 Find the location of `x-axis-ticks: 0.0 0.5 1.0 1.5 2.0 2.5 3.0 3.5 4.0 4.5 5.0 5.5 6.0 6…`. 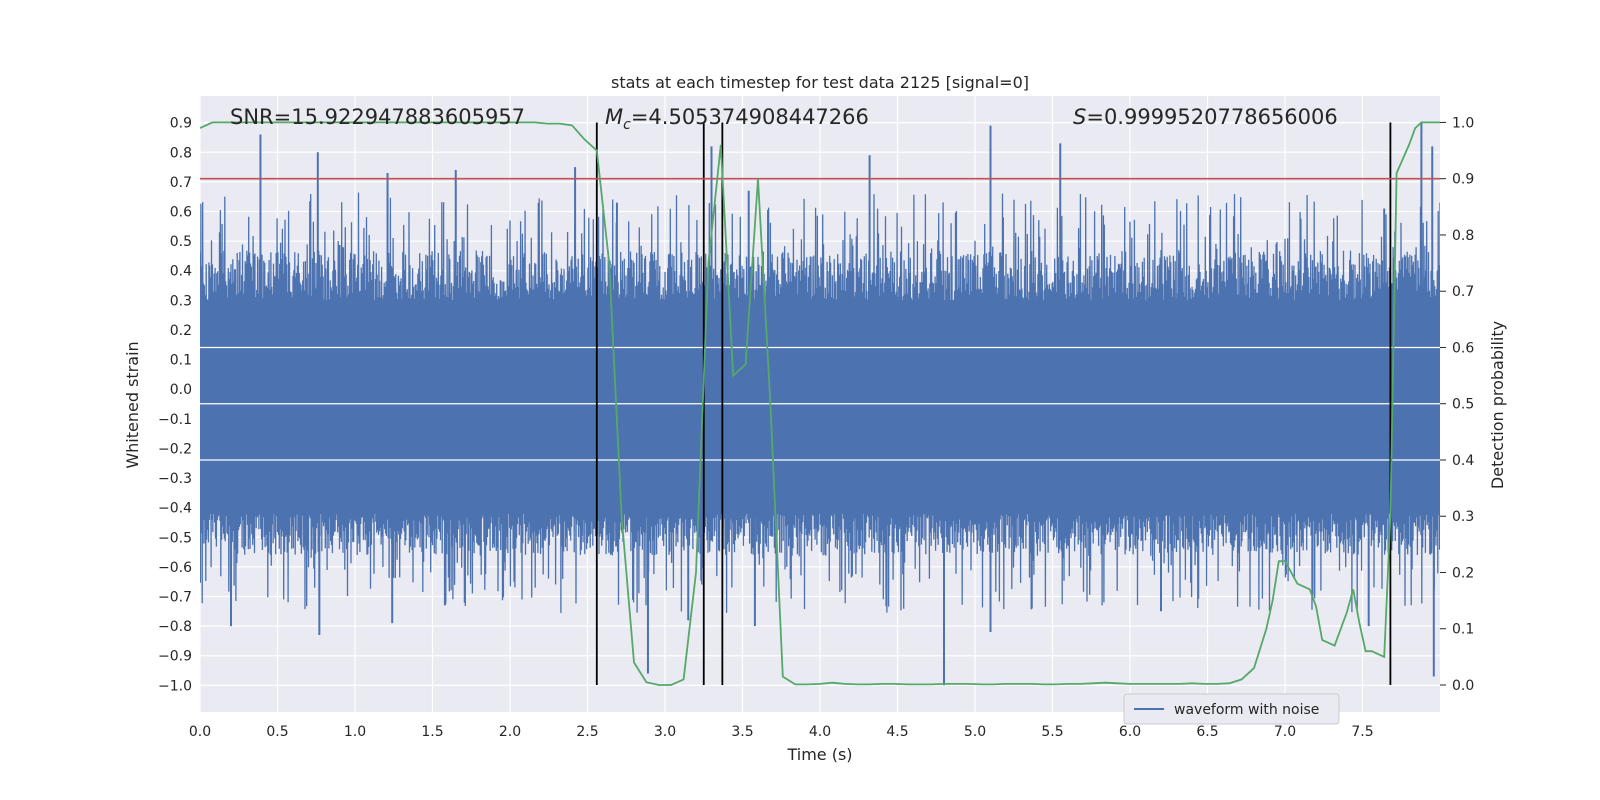

x-axis-ticks: 0.0 0.5 1.0 1.5 2.0 2.5 3.0 3.5 4.0 4.5 5.0 5.5 6.0 6… is located at coordinates (781, 732).